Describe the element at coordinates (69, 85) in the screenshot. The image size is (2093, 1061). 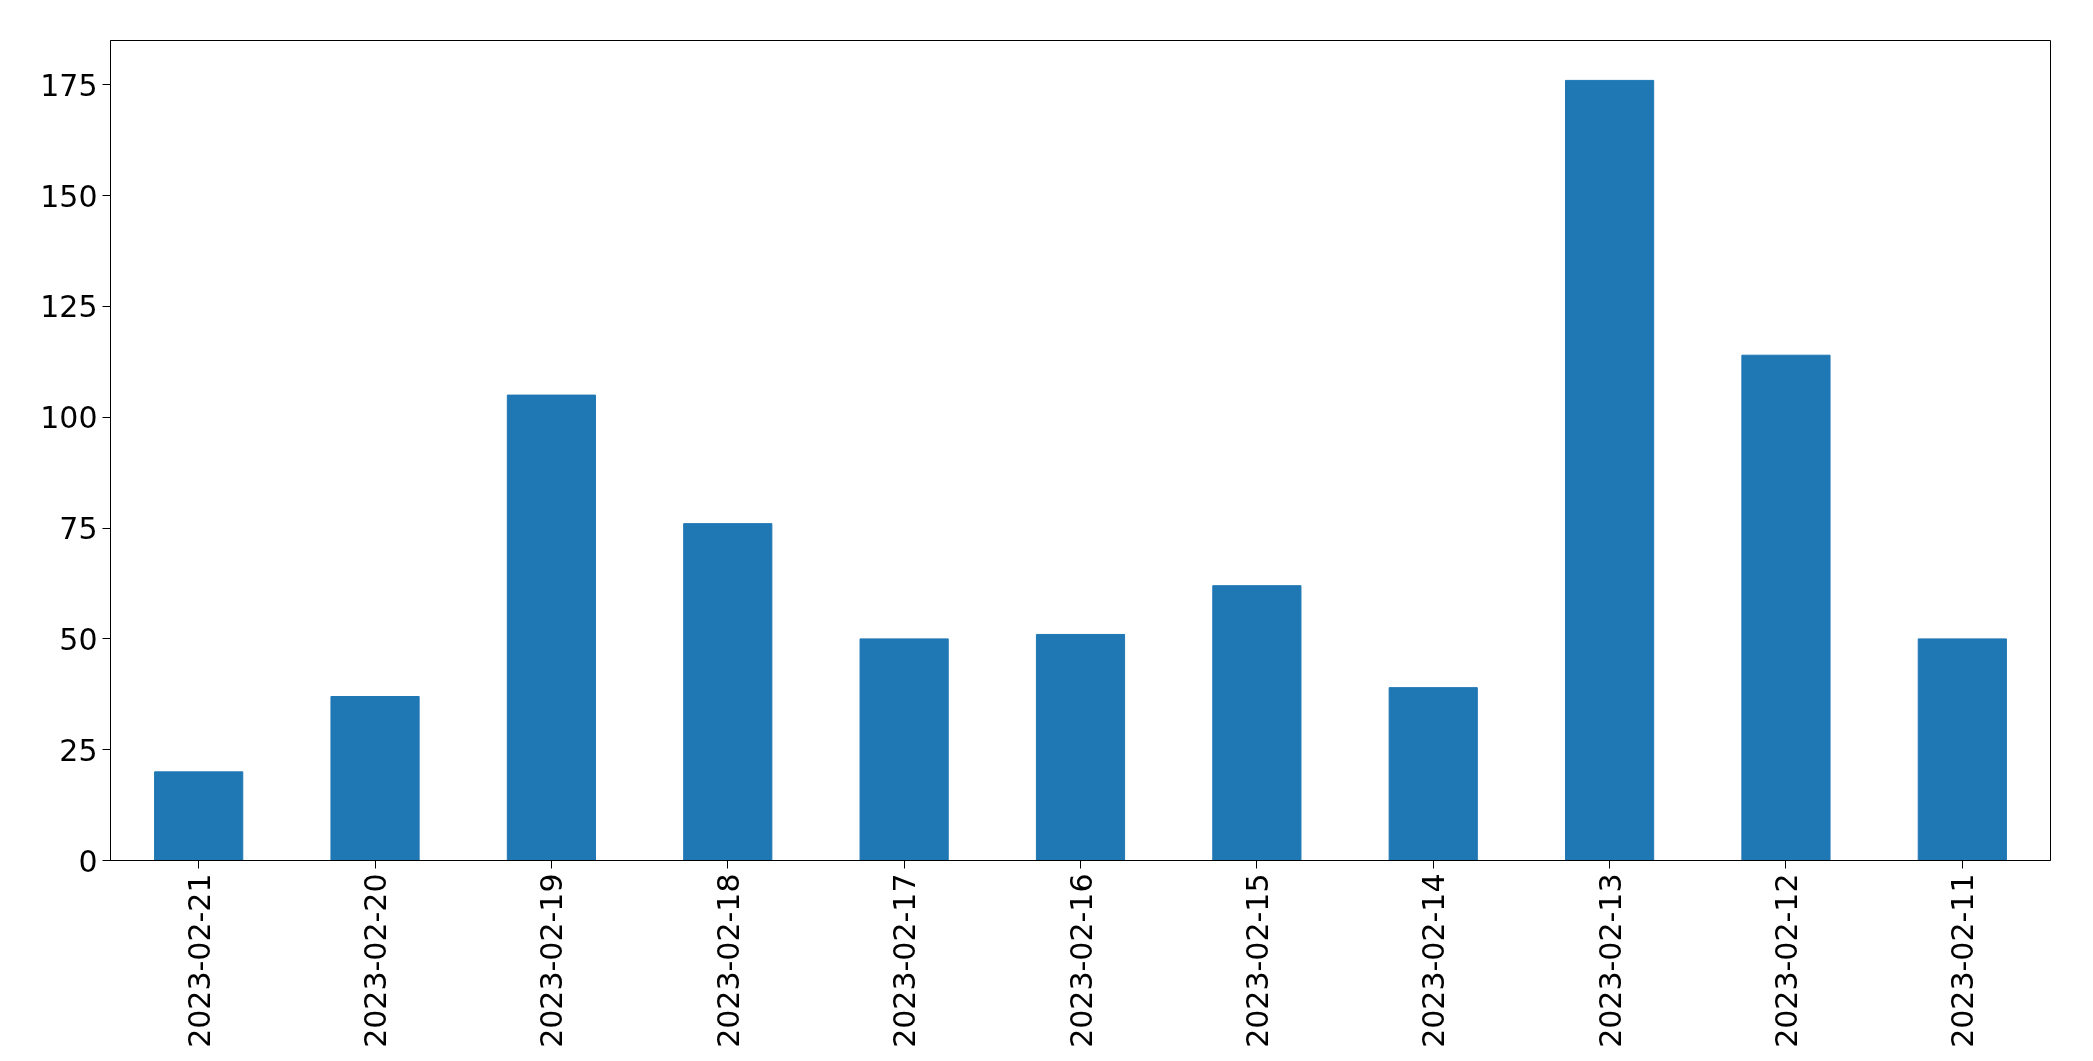
I see `y-tick-label: 175` at that location.